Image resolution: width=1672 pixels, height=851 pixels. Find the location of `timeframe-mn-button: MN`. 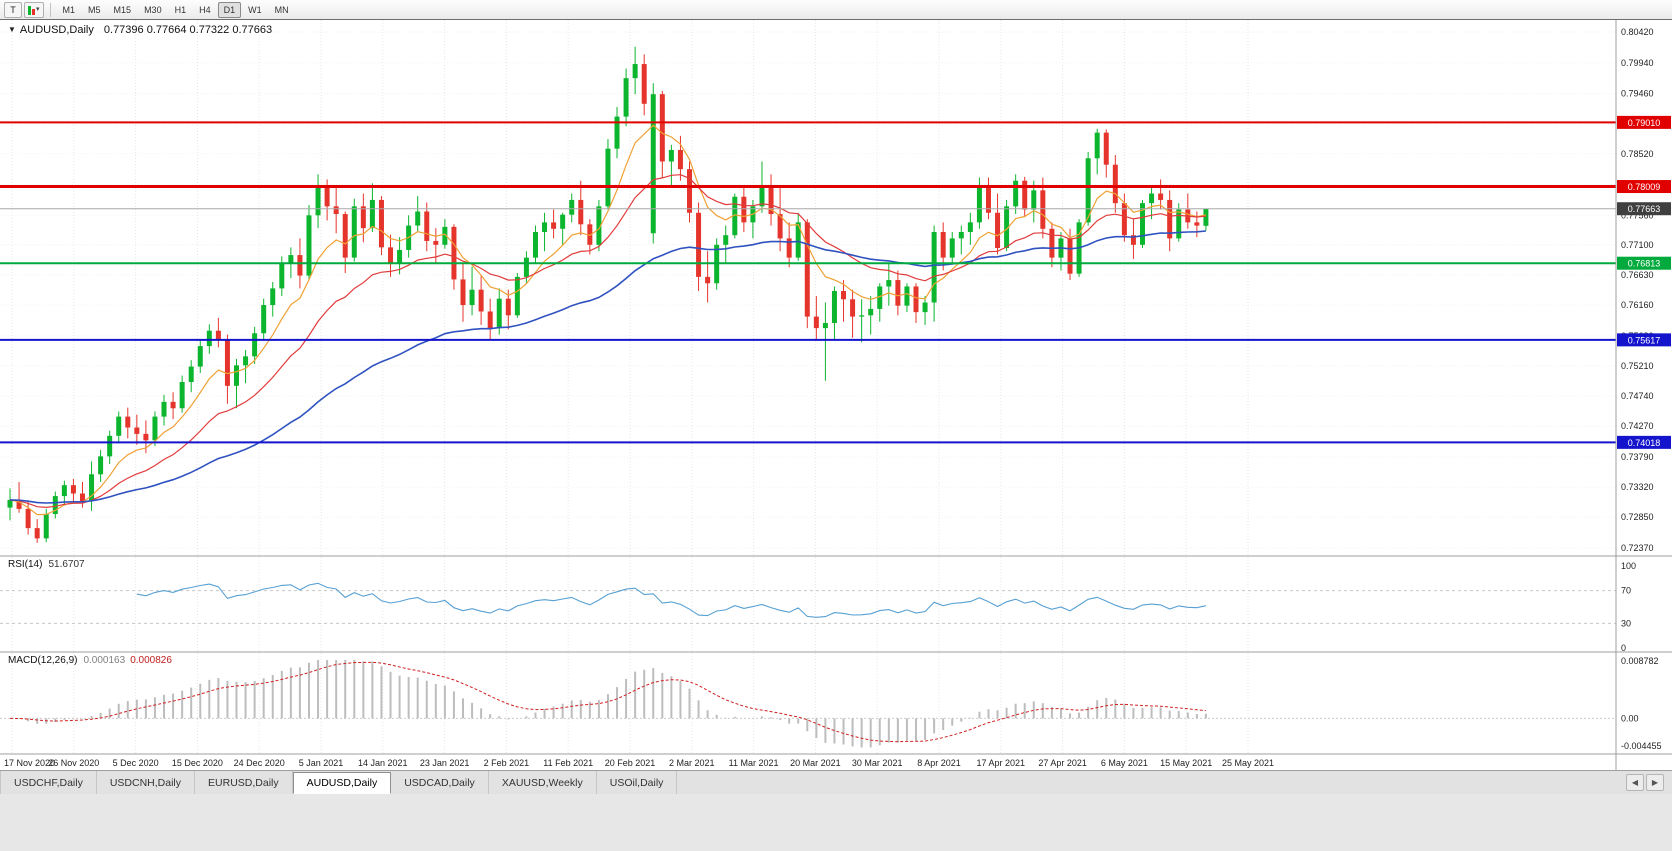

timeframe-mn-button: MN is located at coordinates (282, 10).